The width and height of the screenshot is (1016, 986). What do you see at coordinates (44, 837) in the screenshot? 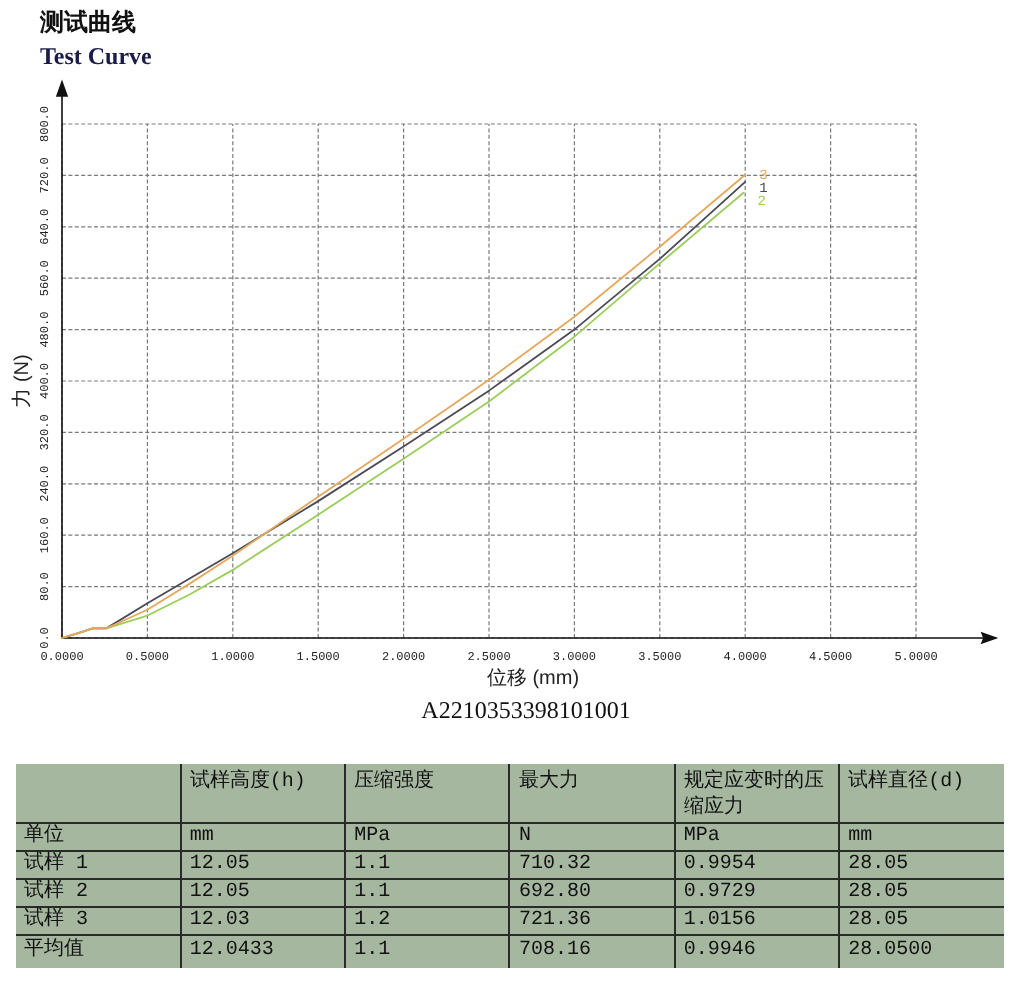
I see `category-label: 单位` at bounding box center [44, 837].